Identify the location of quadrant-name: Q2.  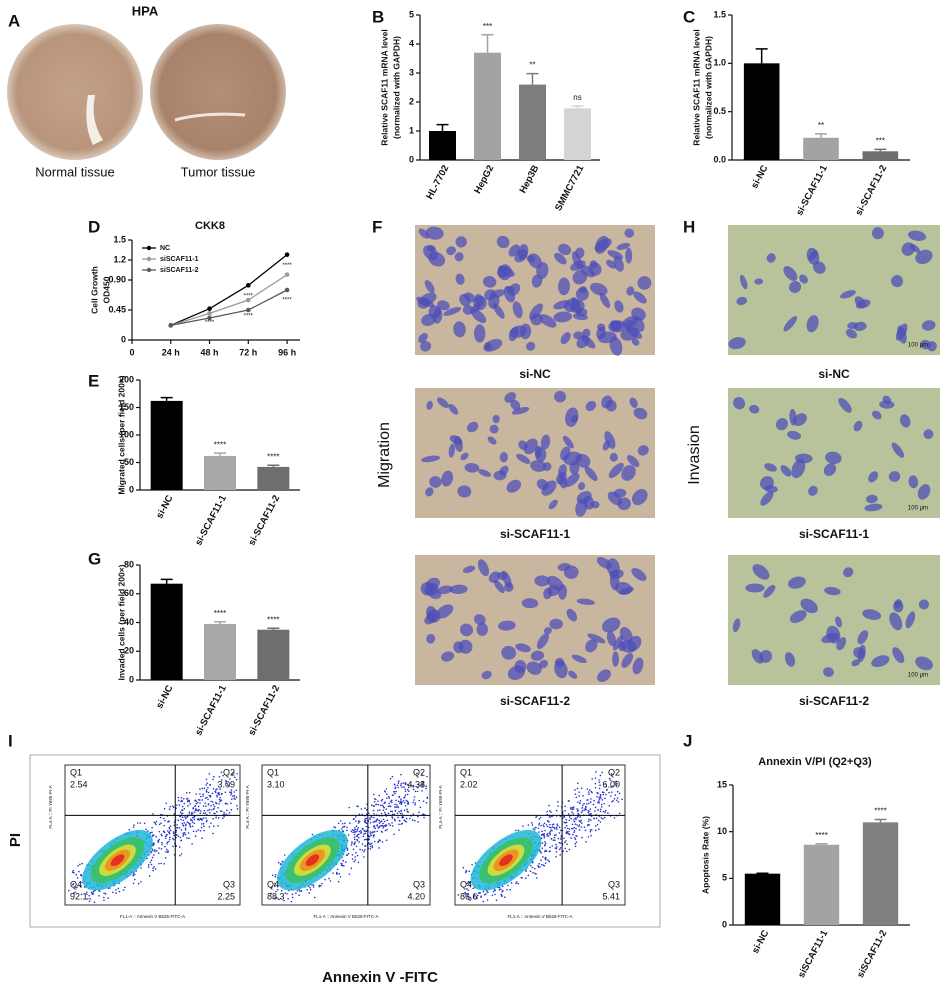
(229, 772).